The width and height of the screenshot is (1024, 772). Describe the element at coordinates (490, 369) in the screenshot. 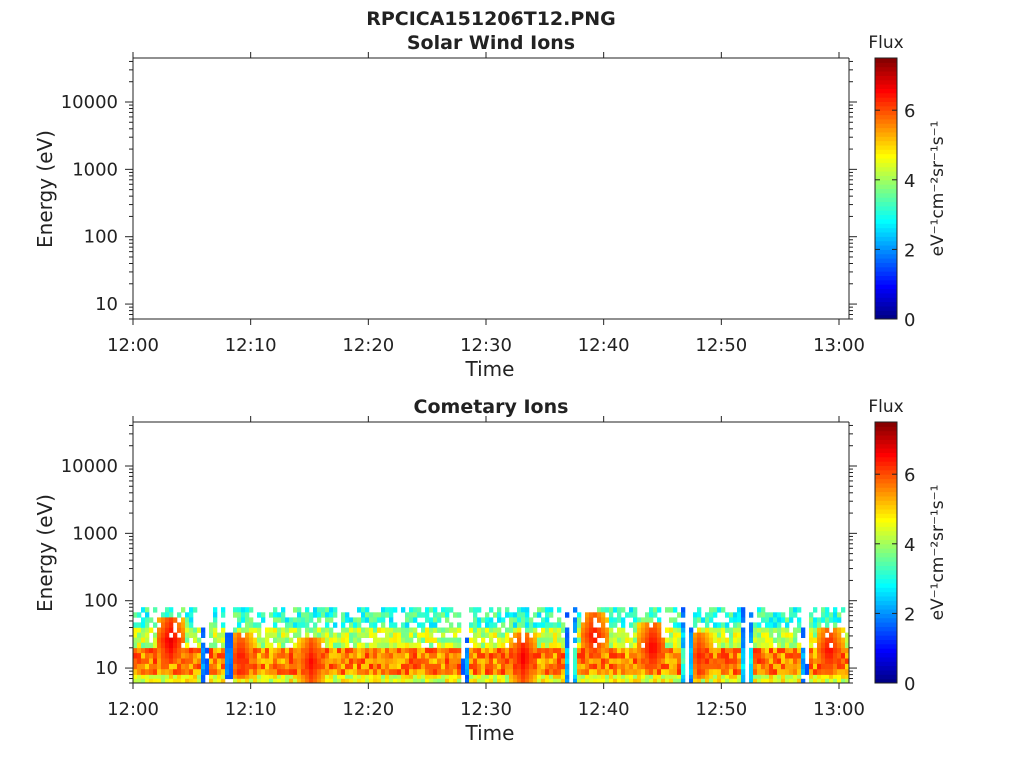

I see `x-axis-label-solar-wind: Time` at that location.